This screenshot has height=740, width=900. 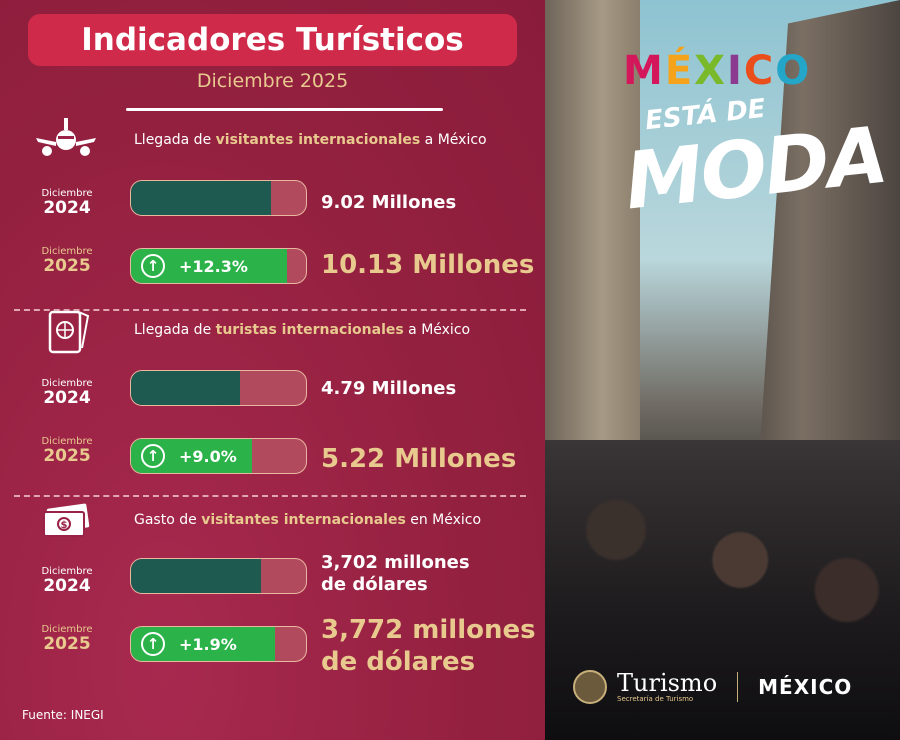 I want to click on passport-icon, so click(x=66, y=332).